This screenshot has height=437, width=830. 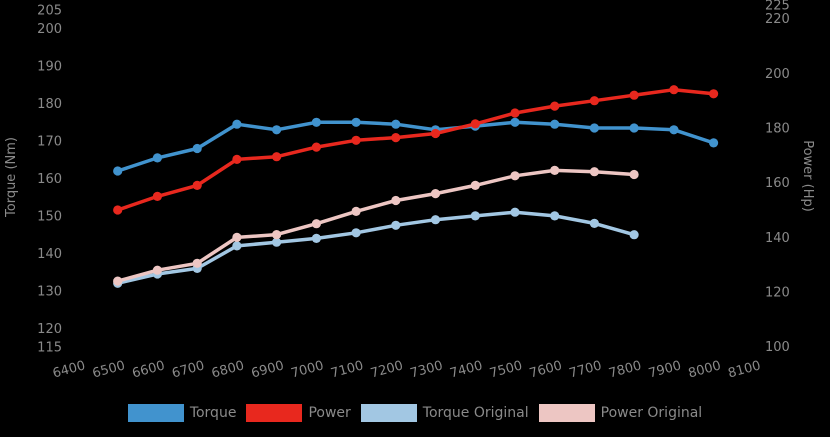 What do you see at coordinates (777, 293) in the screenshot?
I see `right-axis-tick: 120` at bounding box center [777, 293].